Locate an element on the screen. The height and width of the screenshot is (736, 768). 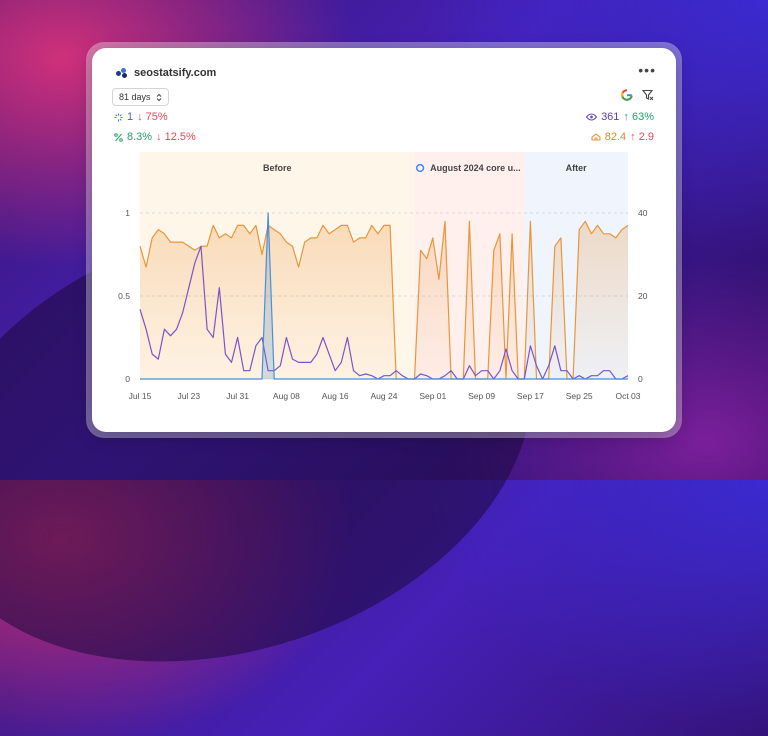
y-left-tick: 0 is located at coordinates (127, 379).